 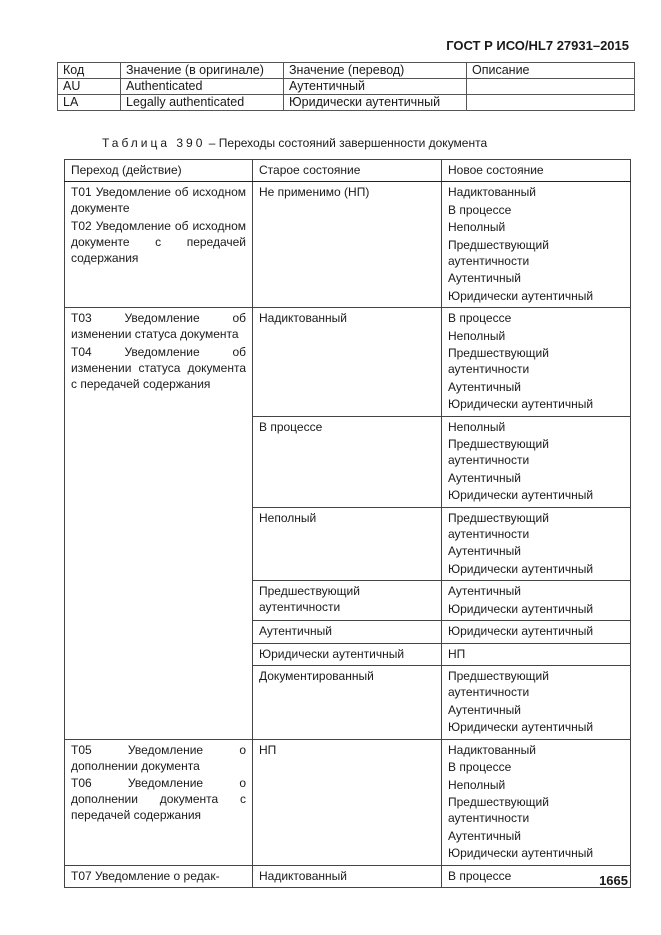 I want to click on old-state-cell: Юридически аутентичный, so click(x=347, y=654).